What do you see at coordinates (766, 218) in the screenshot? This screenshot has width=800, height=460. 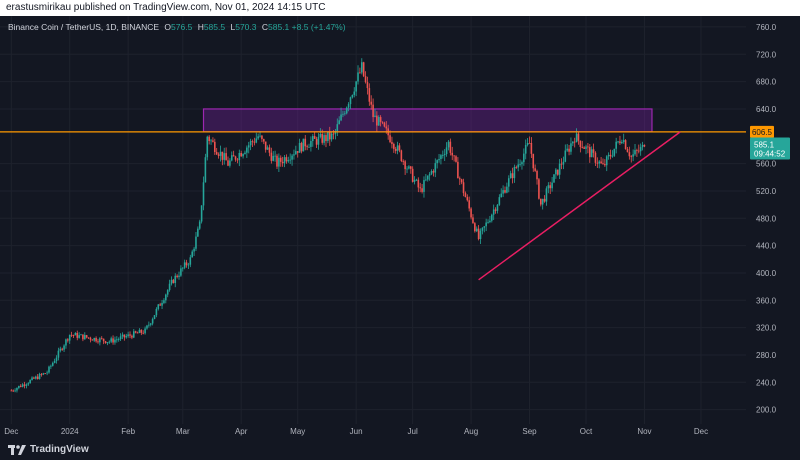 I see `y-tick-label: 480.0` at bounding box center [766, 218].